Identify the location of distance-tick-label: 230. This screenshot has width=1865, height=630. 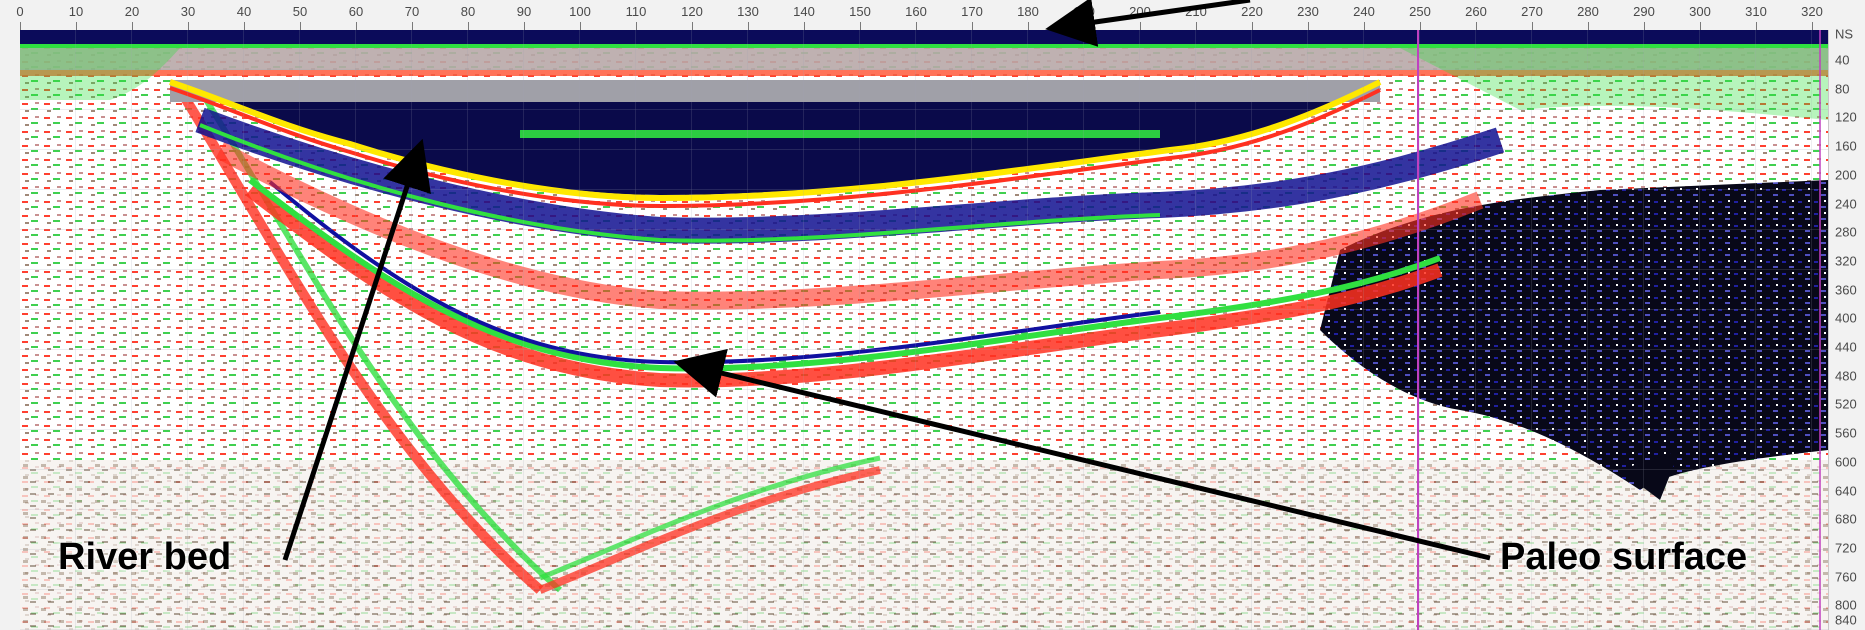
(1308, 11).